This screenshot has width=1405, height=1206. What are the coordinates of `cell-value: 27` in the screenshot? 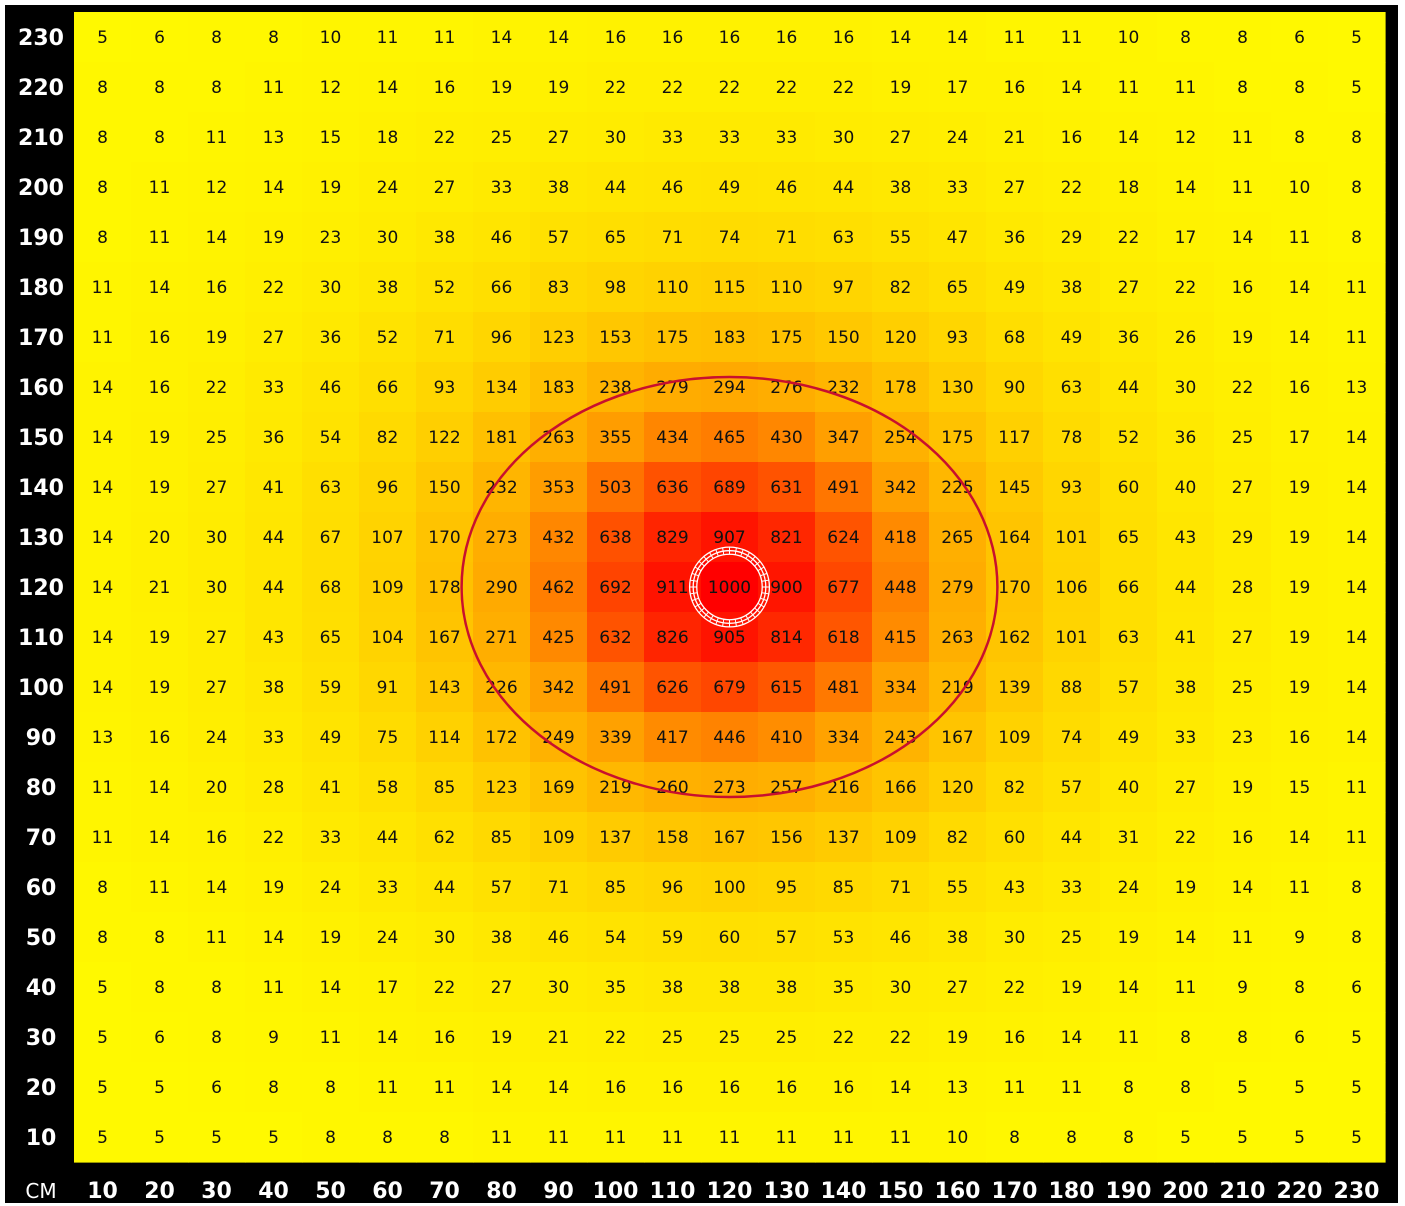 It's located at (217, 638).